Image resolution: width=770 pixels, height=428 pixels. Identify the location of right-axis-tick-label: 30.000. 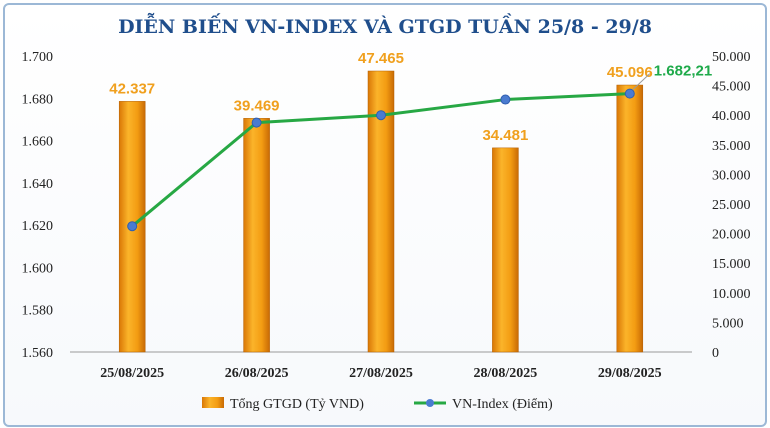
(731, 175).